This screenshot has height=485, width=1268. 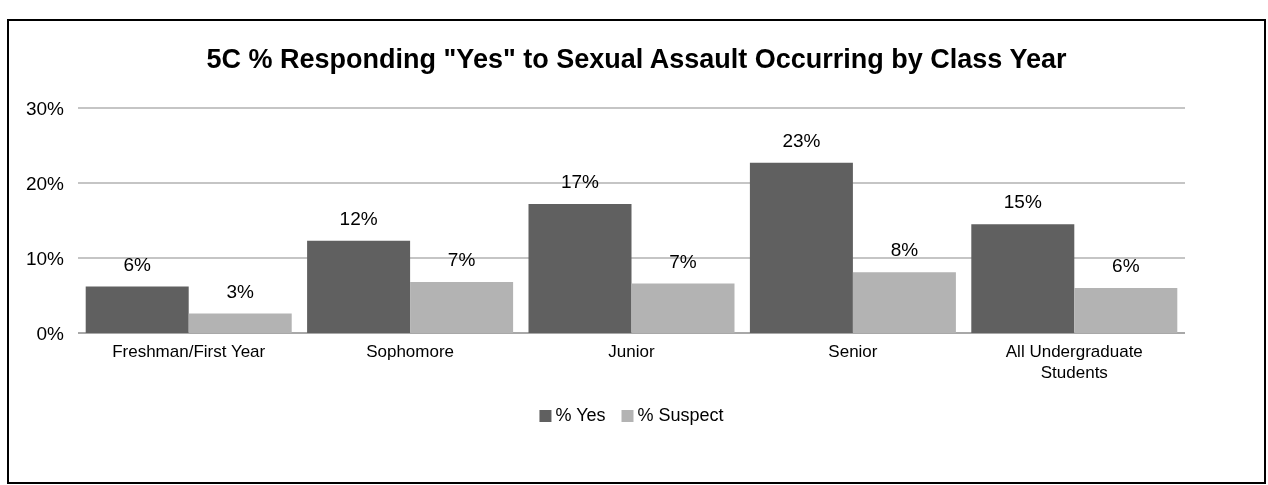 I want to click on x-tick-label: Senior, so click(x=853, y=352).